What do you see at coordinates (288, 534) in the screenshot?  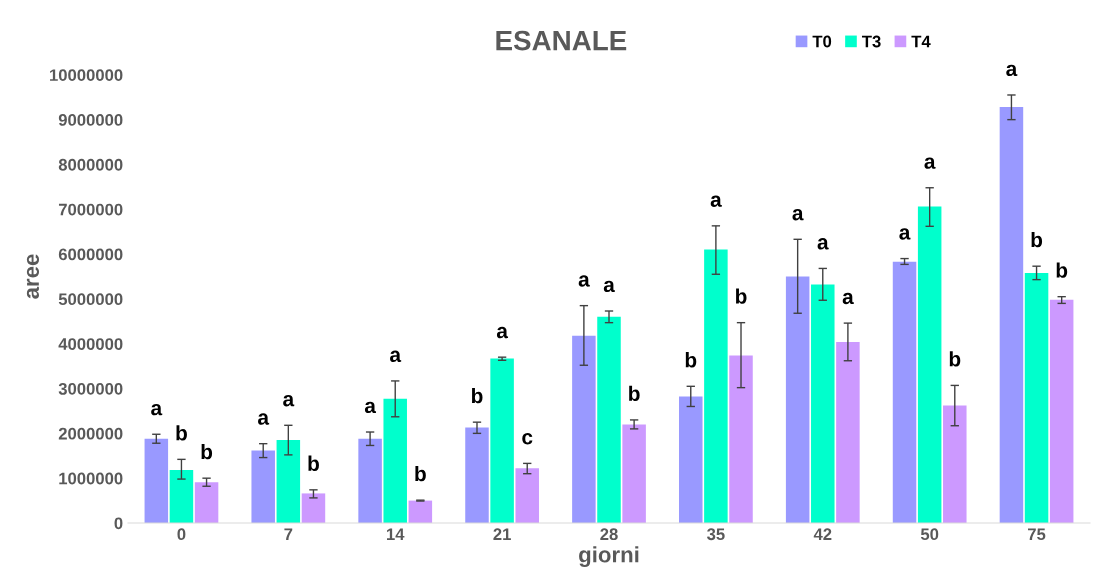 I see `x-tick-label: 7` at bounding box center [288, 534].